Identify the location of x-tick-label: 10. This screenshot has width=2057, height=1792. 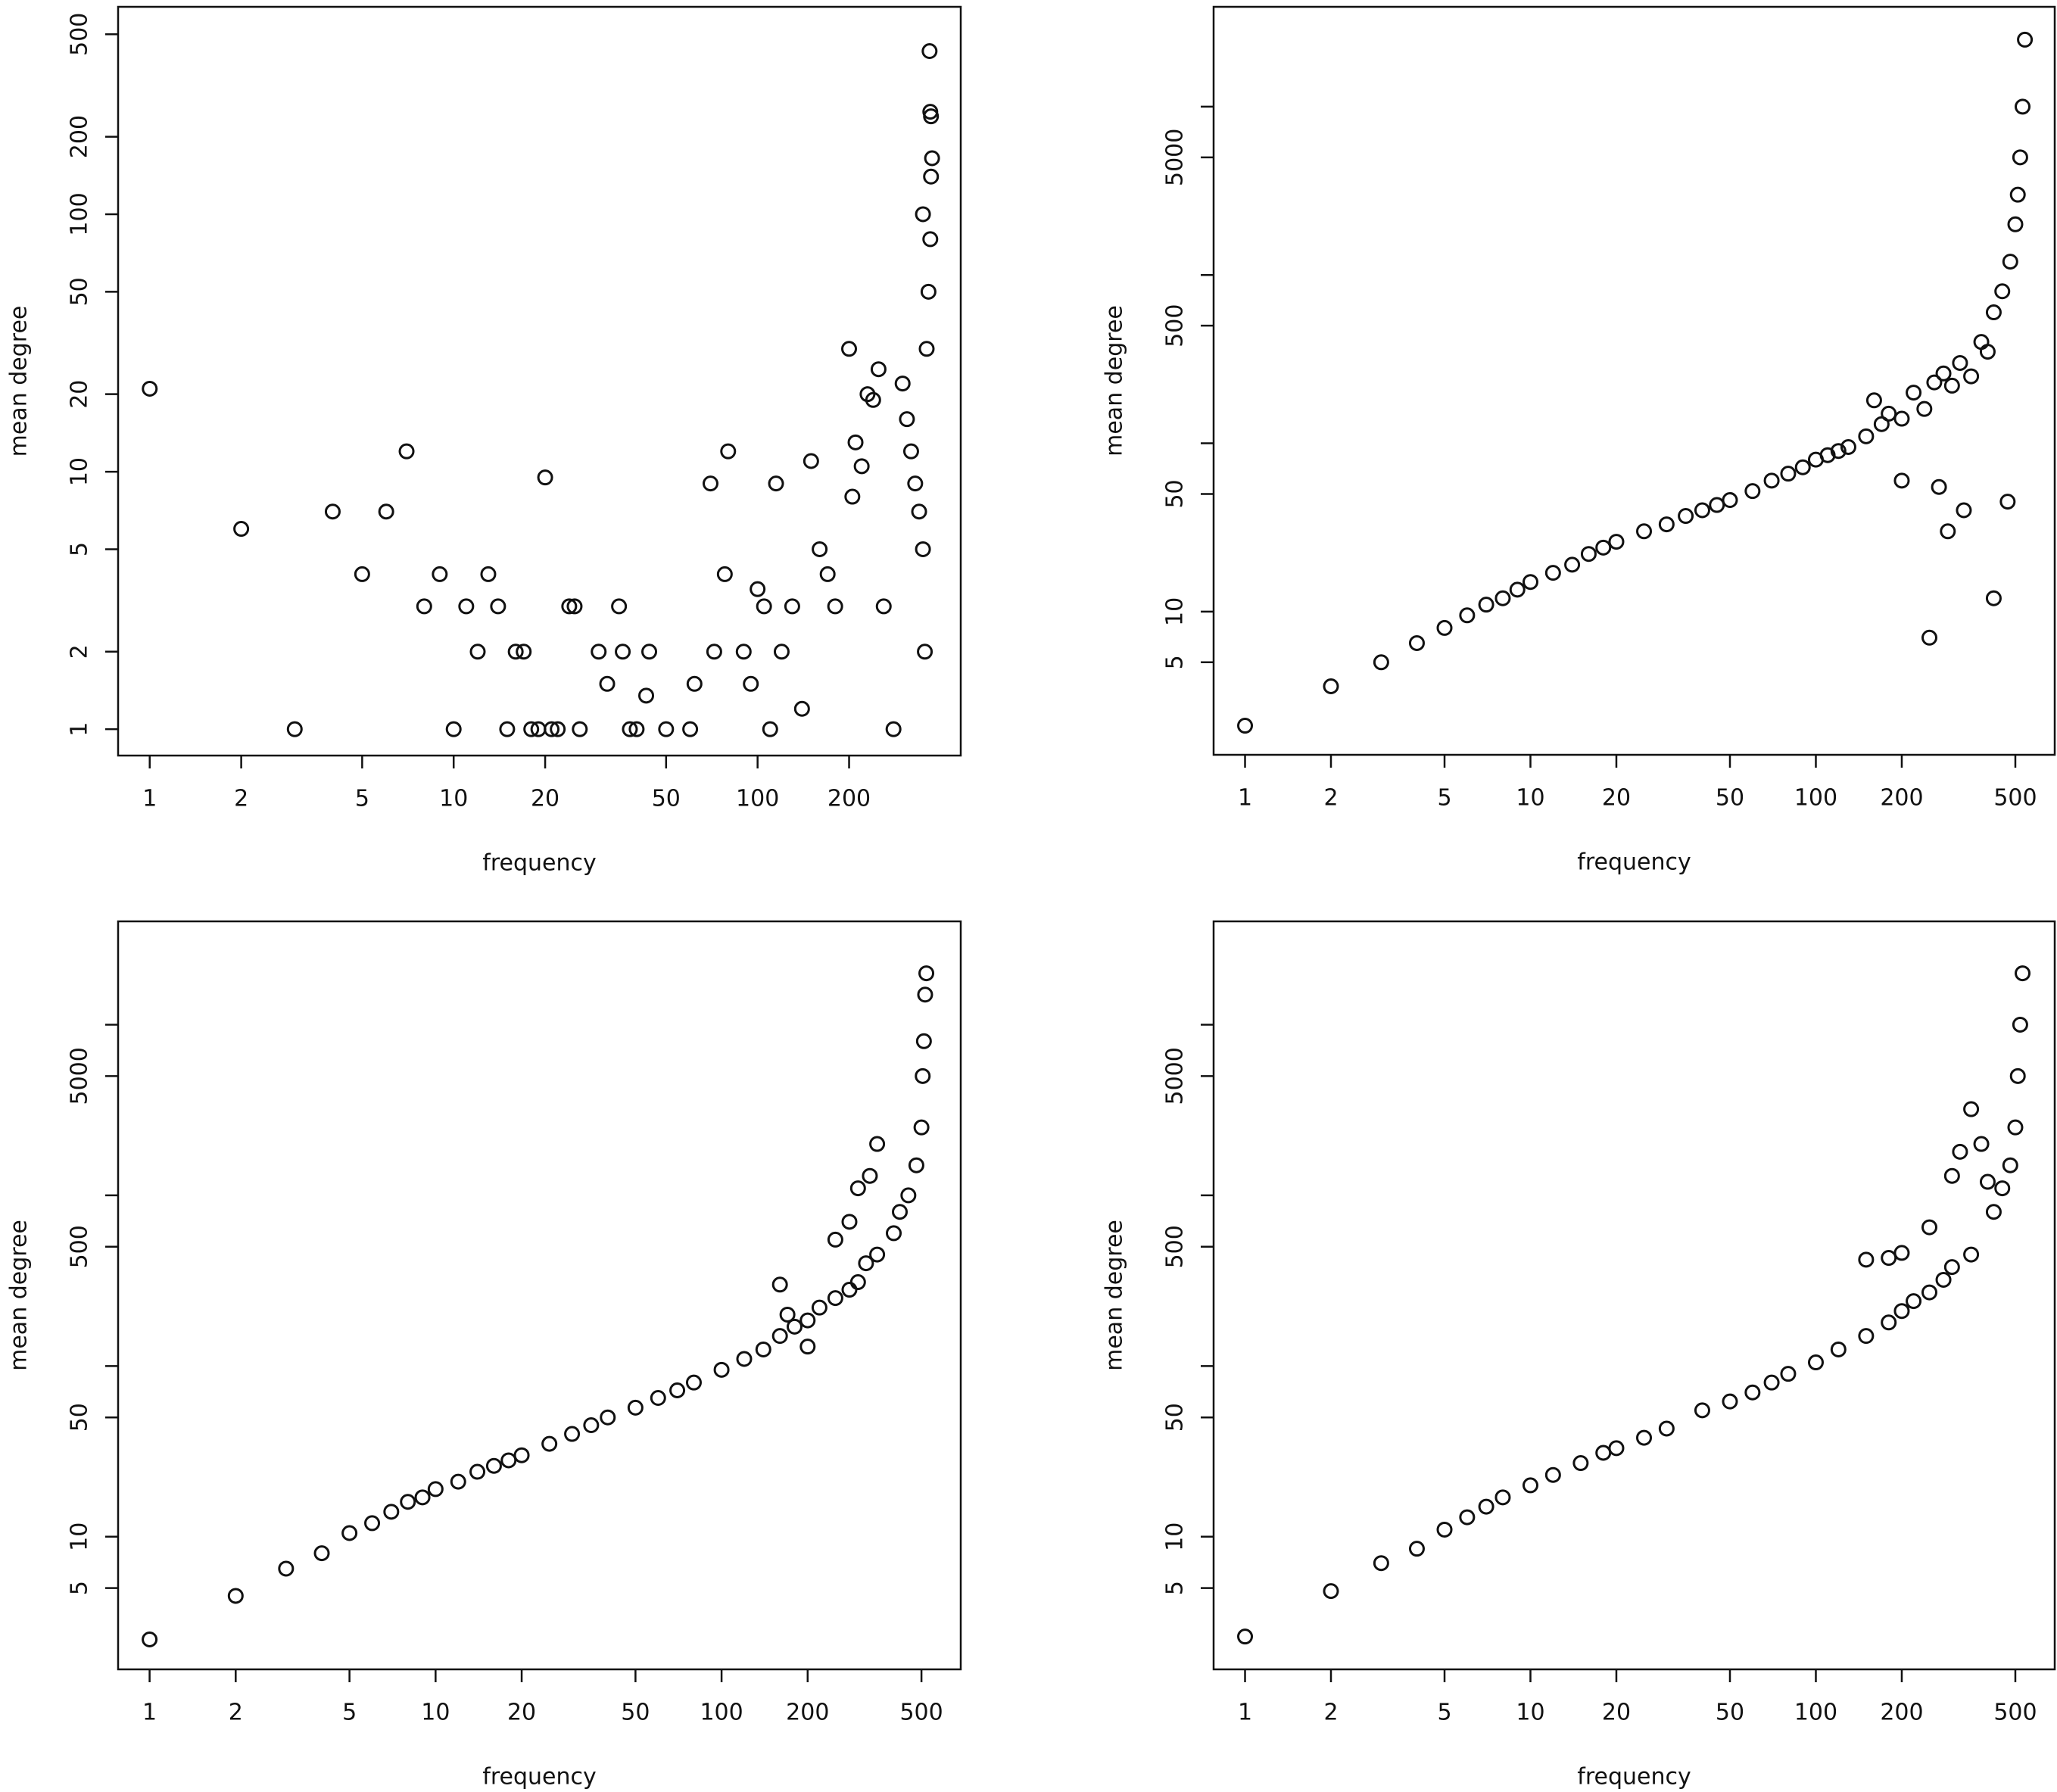
(436, 1713).